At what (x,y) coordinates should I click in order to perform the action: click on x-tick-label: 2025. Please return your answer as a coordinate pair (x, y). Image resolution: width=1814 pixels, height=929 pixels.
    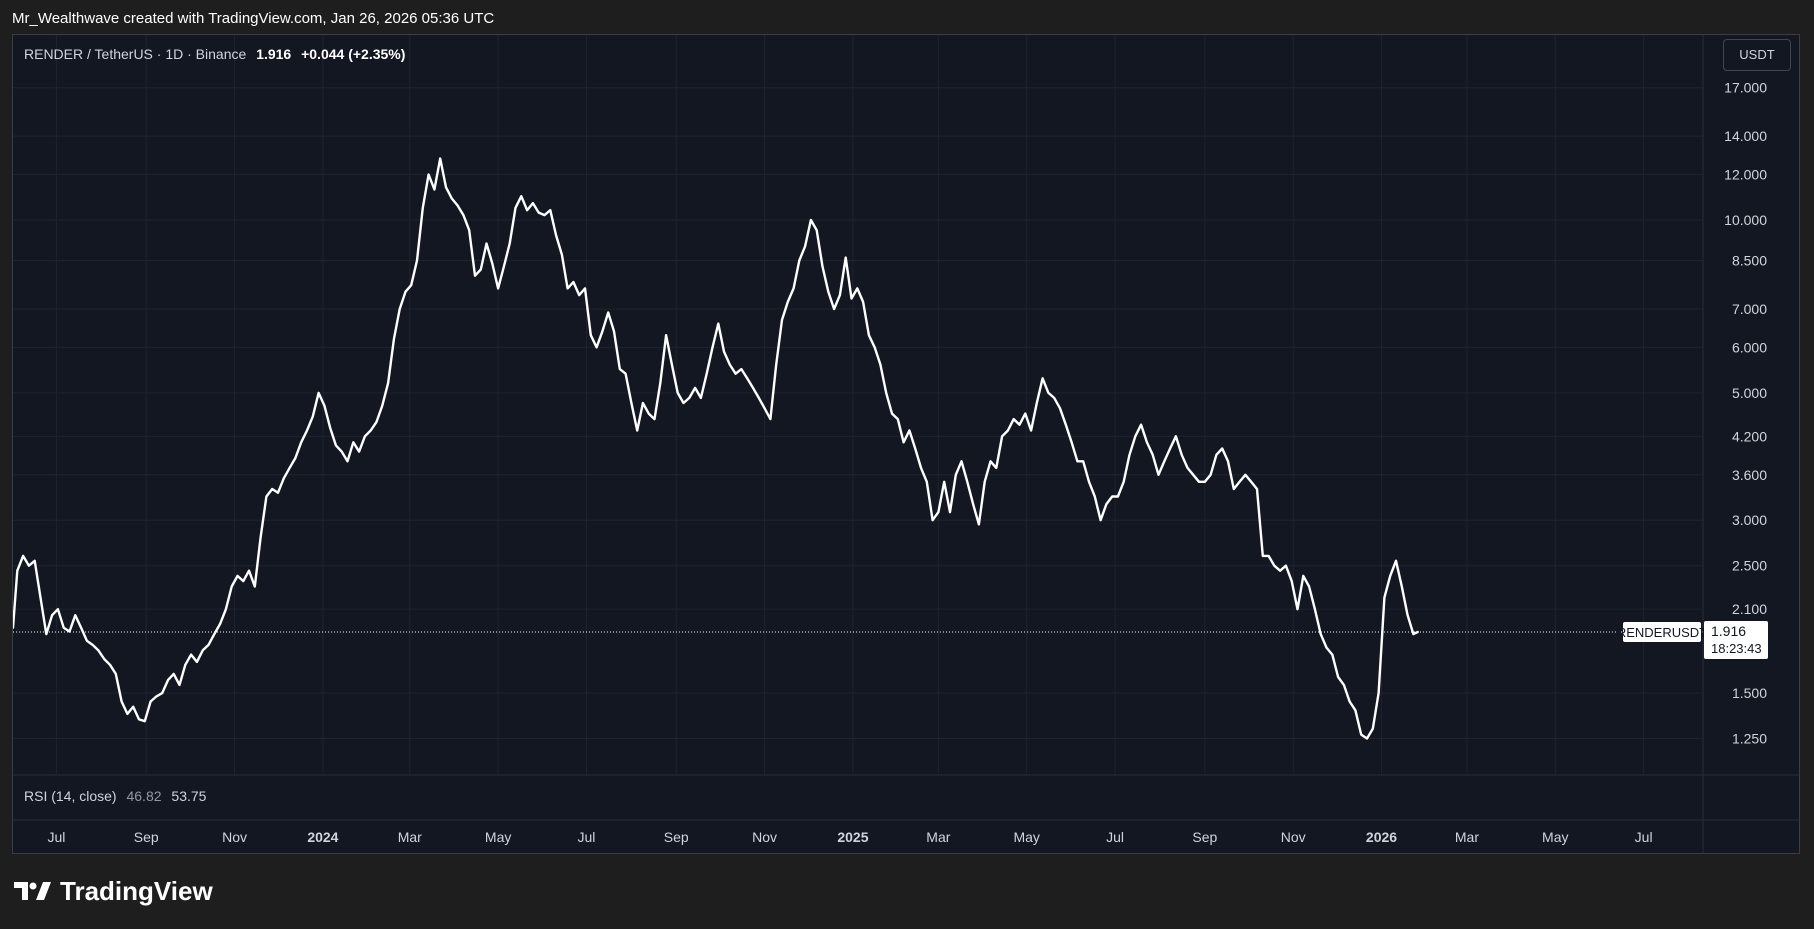
    Looking at the image, I should click on (852, 837).